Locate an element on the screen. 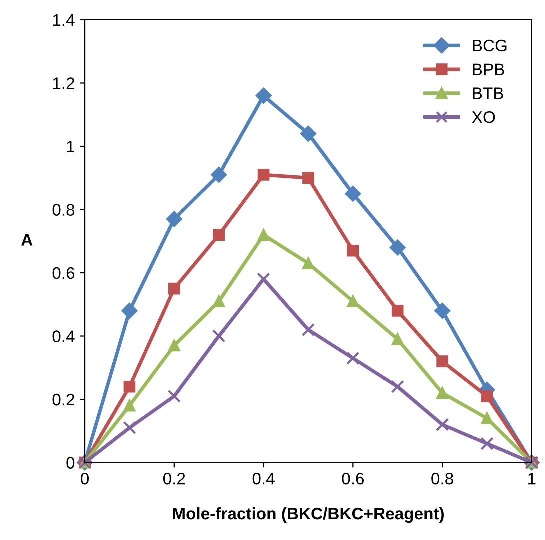 This screenshot has height=540, width=545. x-tick-label: 0.8 is located at coordinates (443, 478).